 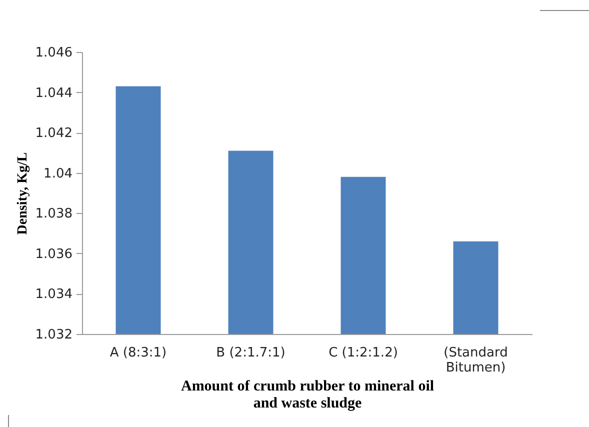 I want to click on x-tick-label: (Standard Bitumen), so click(x=476, y=361).